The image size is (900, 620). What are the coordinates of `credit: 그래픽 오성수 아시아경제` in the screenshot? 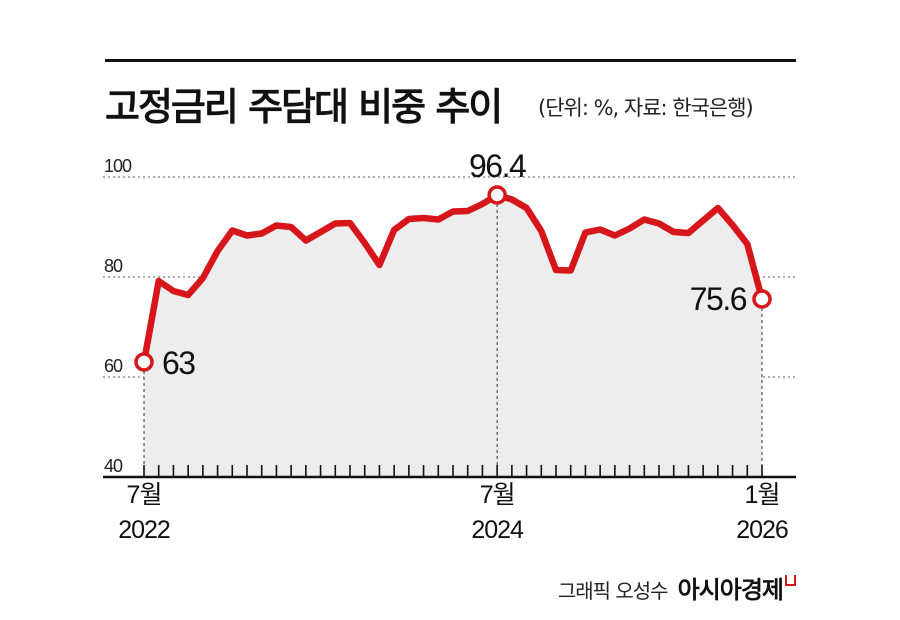 It's located at (677, 587).